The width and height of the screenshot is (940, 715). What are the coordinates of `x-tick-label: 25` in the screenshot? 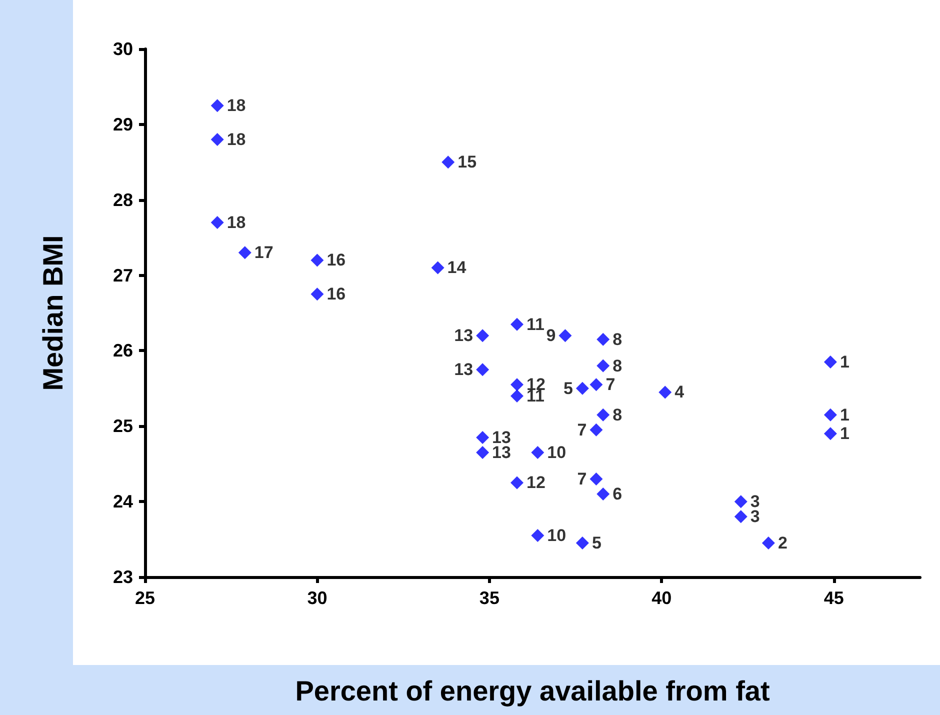 It's located at (145, 598).